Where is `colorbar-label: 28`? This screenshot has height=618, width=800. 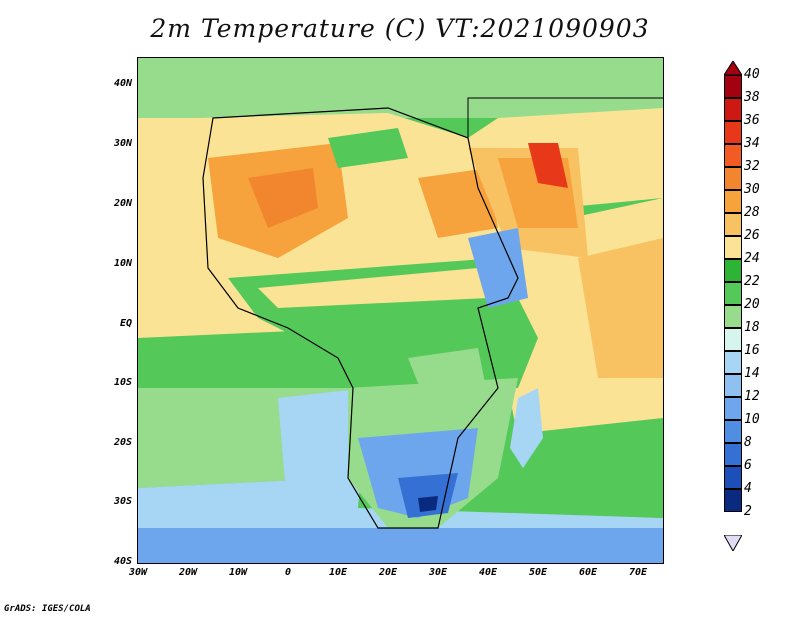
colorbar-label: 28 is located at coordinates (752, 212).